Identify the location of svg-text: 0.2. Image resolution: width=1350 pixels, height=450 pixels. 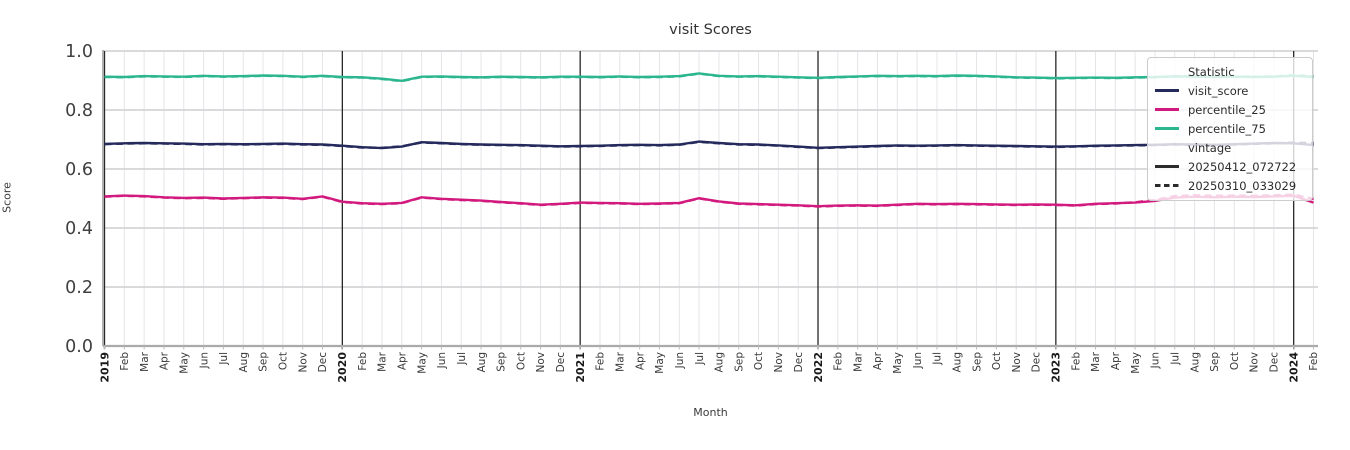
(79, 288).